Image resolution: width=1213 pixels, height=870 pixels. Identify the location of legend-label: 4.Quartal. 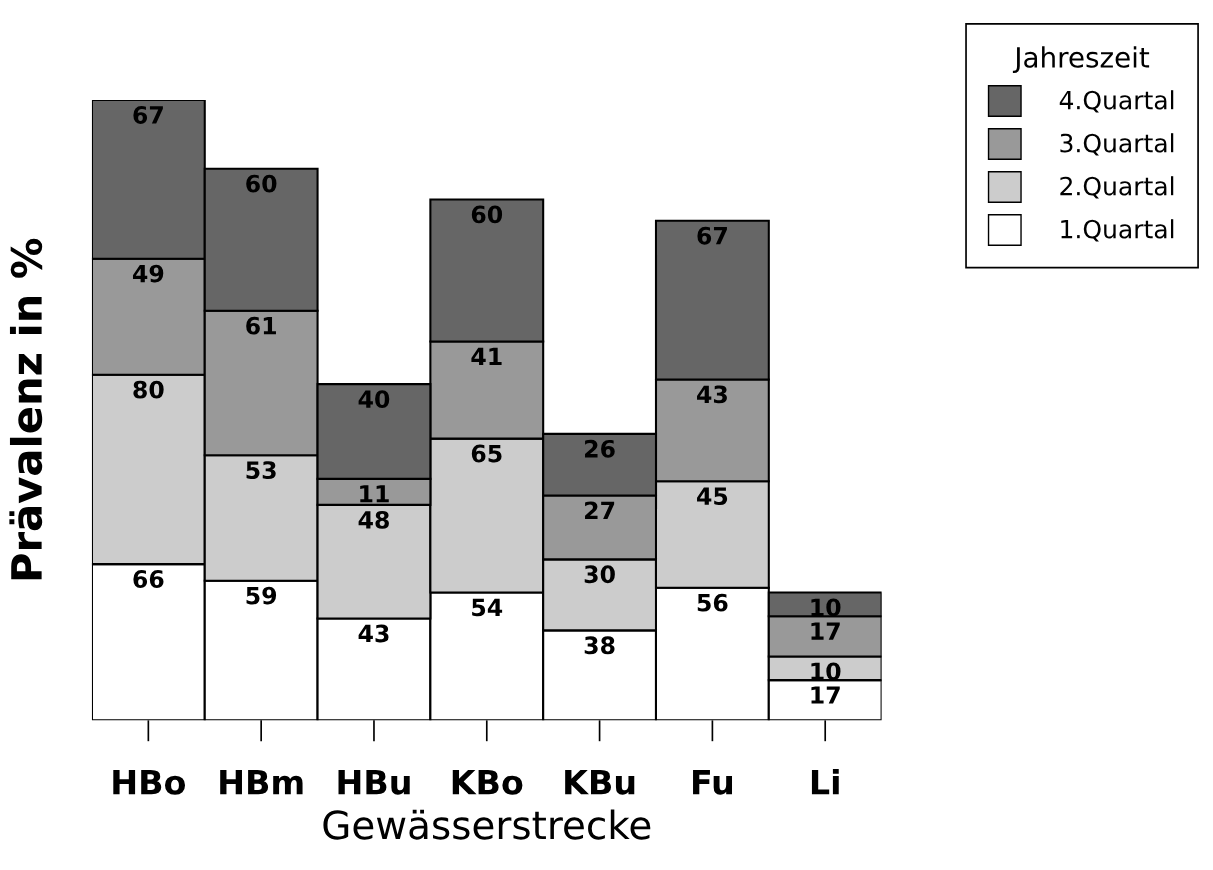
(1116, 101).